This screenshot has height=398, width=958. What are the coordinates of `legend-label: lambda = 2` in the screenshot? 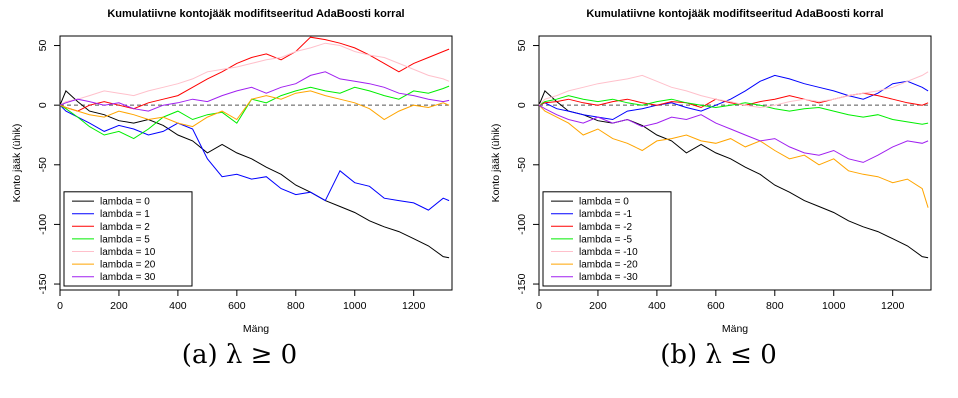 It's located at (125, 227).